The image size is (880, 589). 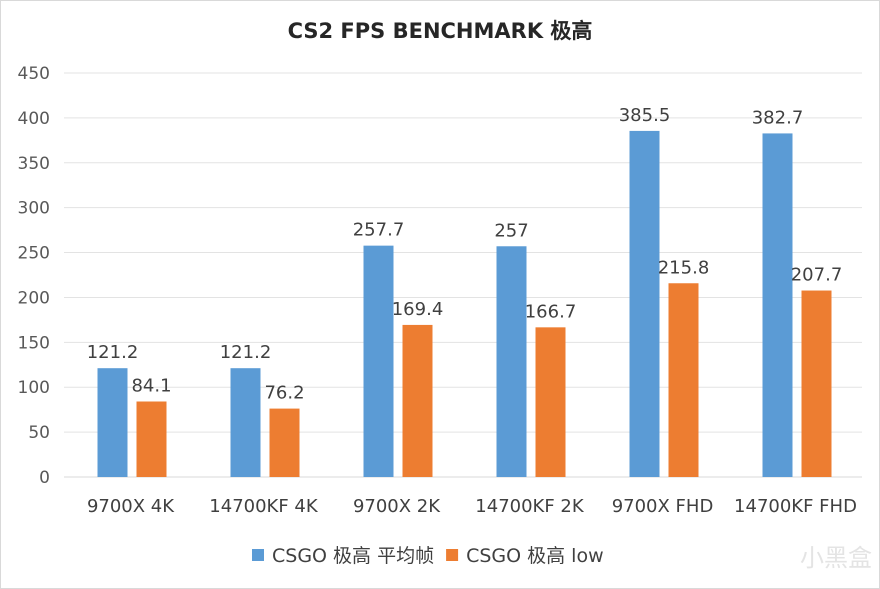 I want to click on data-label: 257, so click(x=511, y=230).